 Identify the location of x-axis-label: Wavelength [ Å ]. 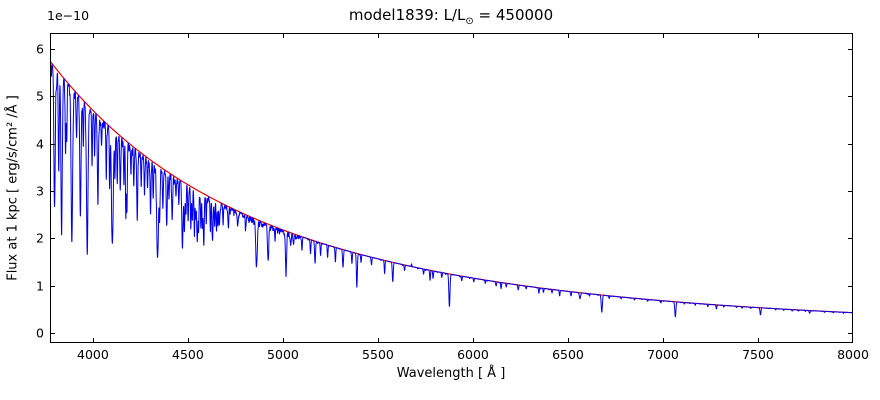
(451, 373).